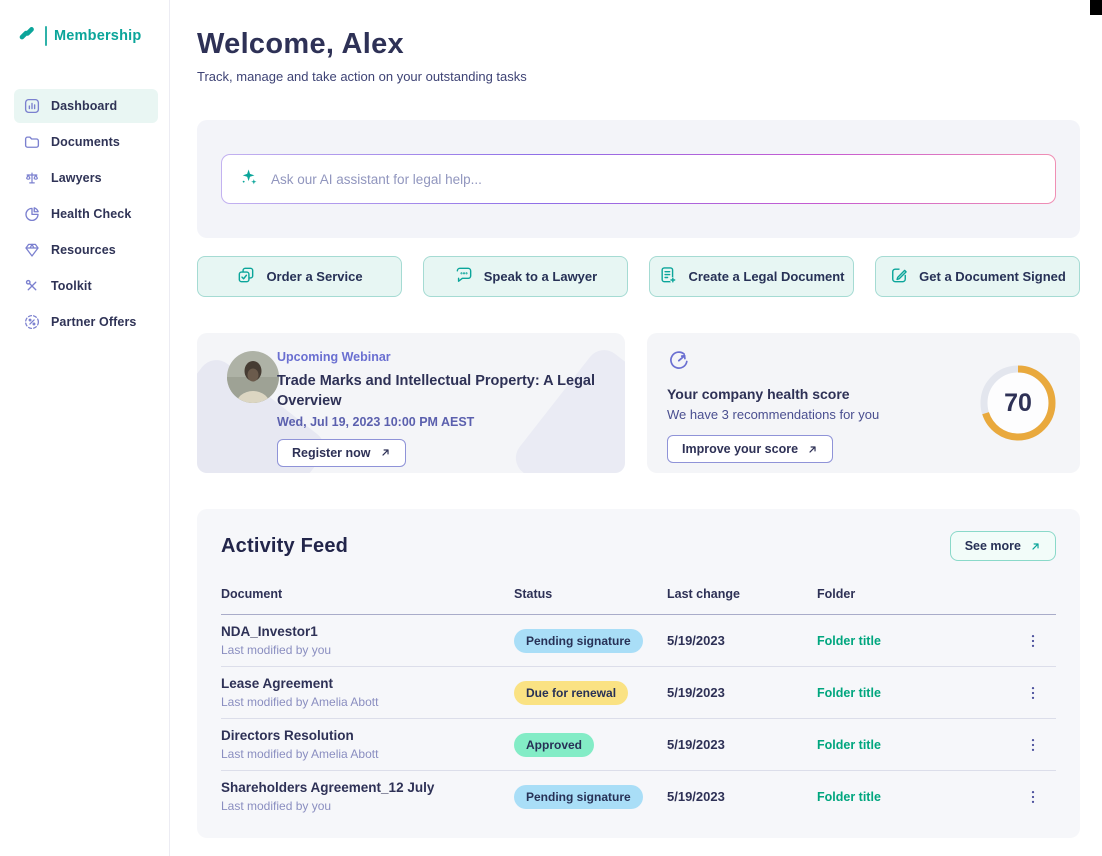 The width and height of the screenshot is (1102, 856). What do you see at coordinates (46, 35) in the screenshot?
I see `logo-divider` at bounding box center [46, 35].